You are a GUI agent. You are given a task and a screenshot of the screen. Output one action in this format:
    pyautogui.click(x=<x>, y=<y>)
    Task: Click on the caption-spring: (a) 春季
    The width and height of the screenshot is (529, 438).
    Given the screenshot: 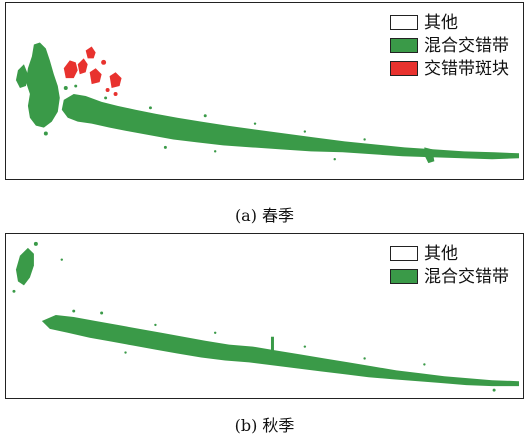 What is the action you would take?
    pyautogui.click(x=264, y=215)
    